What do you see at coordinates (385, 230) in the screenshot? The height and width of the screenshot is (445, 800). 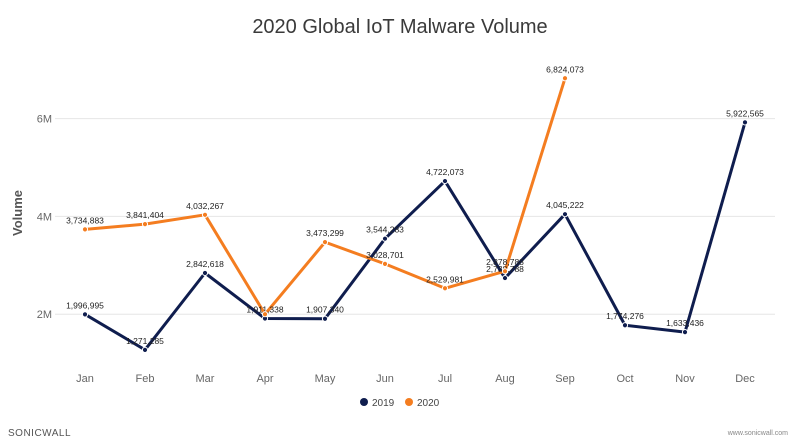 I see `data-label: 3,544,283` at bounding box center [385, 230].